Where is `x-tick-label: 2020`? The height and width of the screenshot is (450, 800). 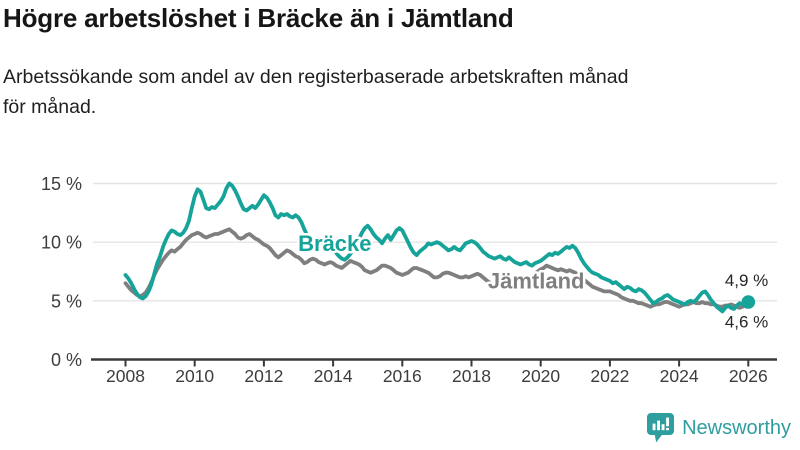 x-tick-label: 2020 is located at coordinates (540, 376).